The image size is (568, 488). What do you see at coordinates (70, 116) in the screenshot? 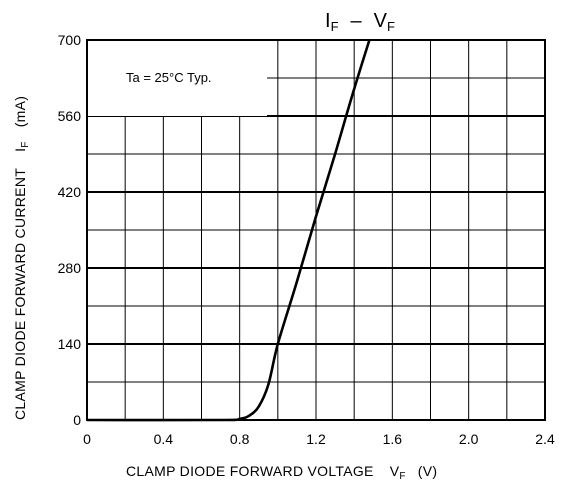
I see `y-tick-label: 560` at bounding box center [70, 116].